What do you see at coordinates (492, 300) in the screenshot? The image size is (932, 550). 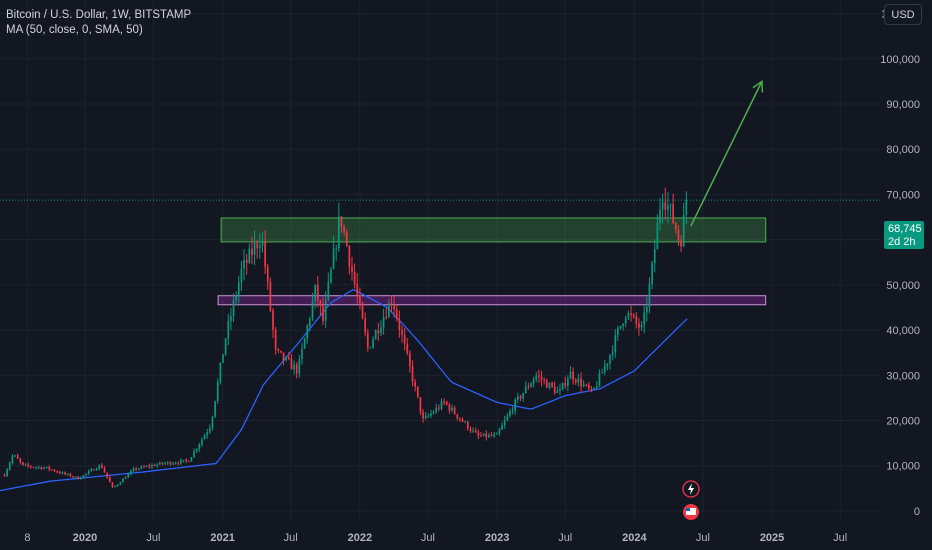 I see `mid-zone` at bounding box center [492, 300].